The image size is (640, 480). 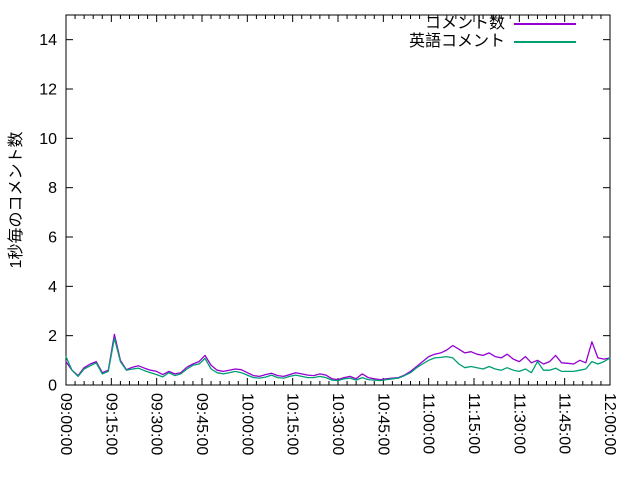 I want to click on x-tick-label: 09:00:00, so click(x=65, y=424).